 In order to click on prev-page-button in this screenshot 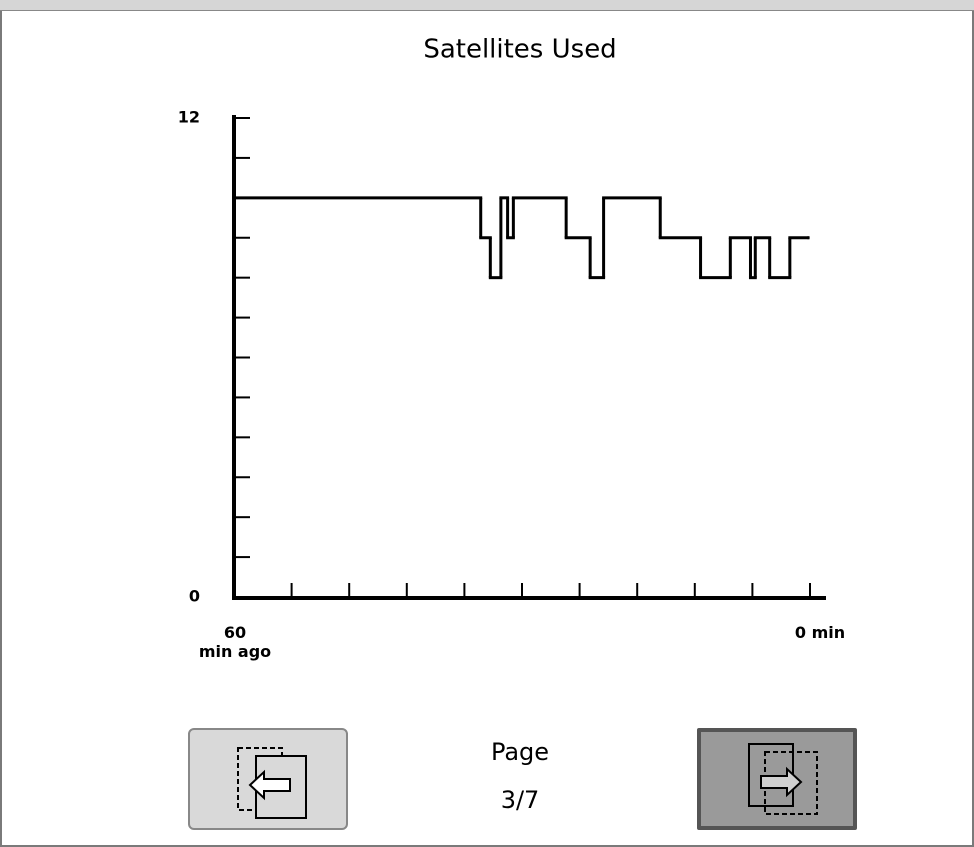, I will do `click(268, 779)`.